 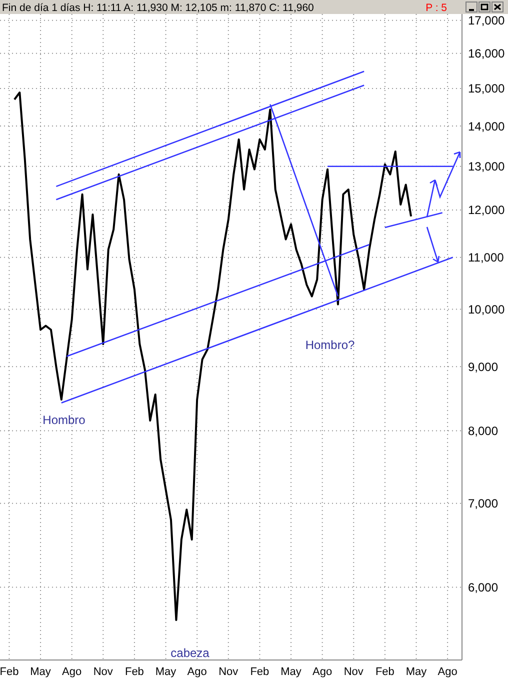 What do you see at coordinates (487, 89) in the screenshot?
I see `y-tick-label: 15,000` at bounding box center [487, 89].